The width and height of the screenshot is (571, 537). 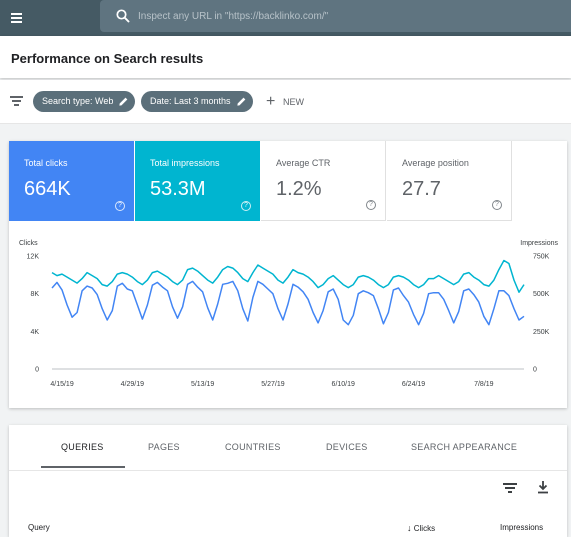 I want to click on left-axis-tick-label: 8K, so click(x=34, y=294).